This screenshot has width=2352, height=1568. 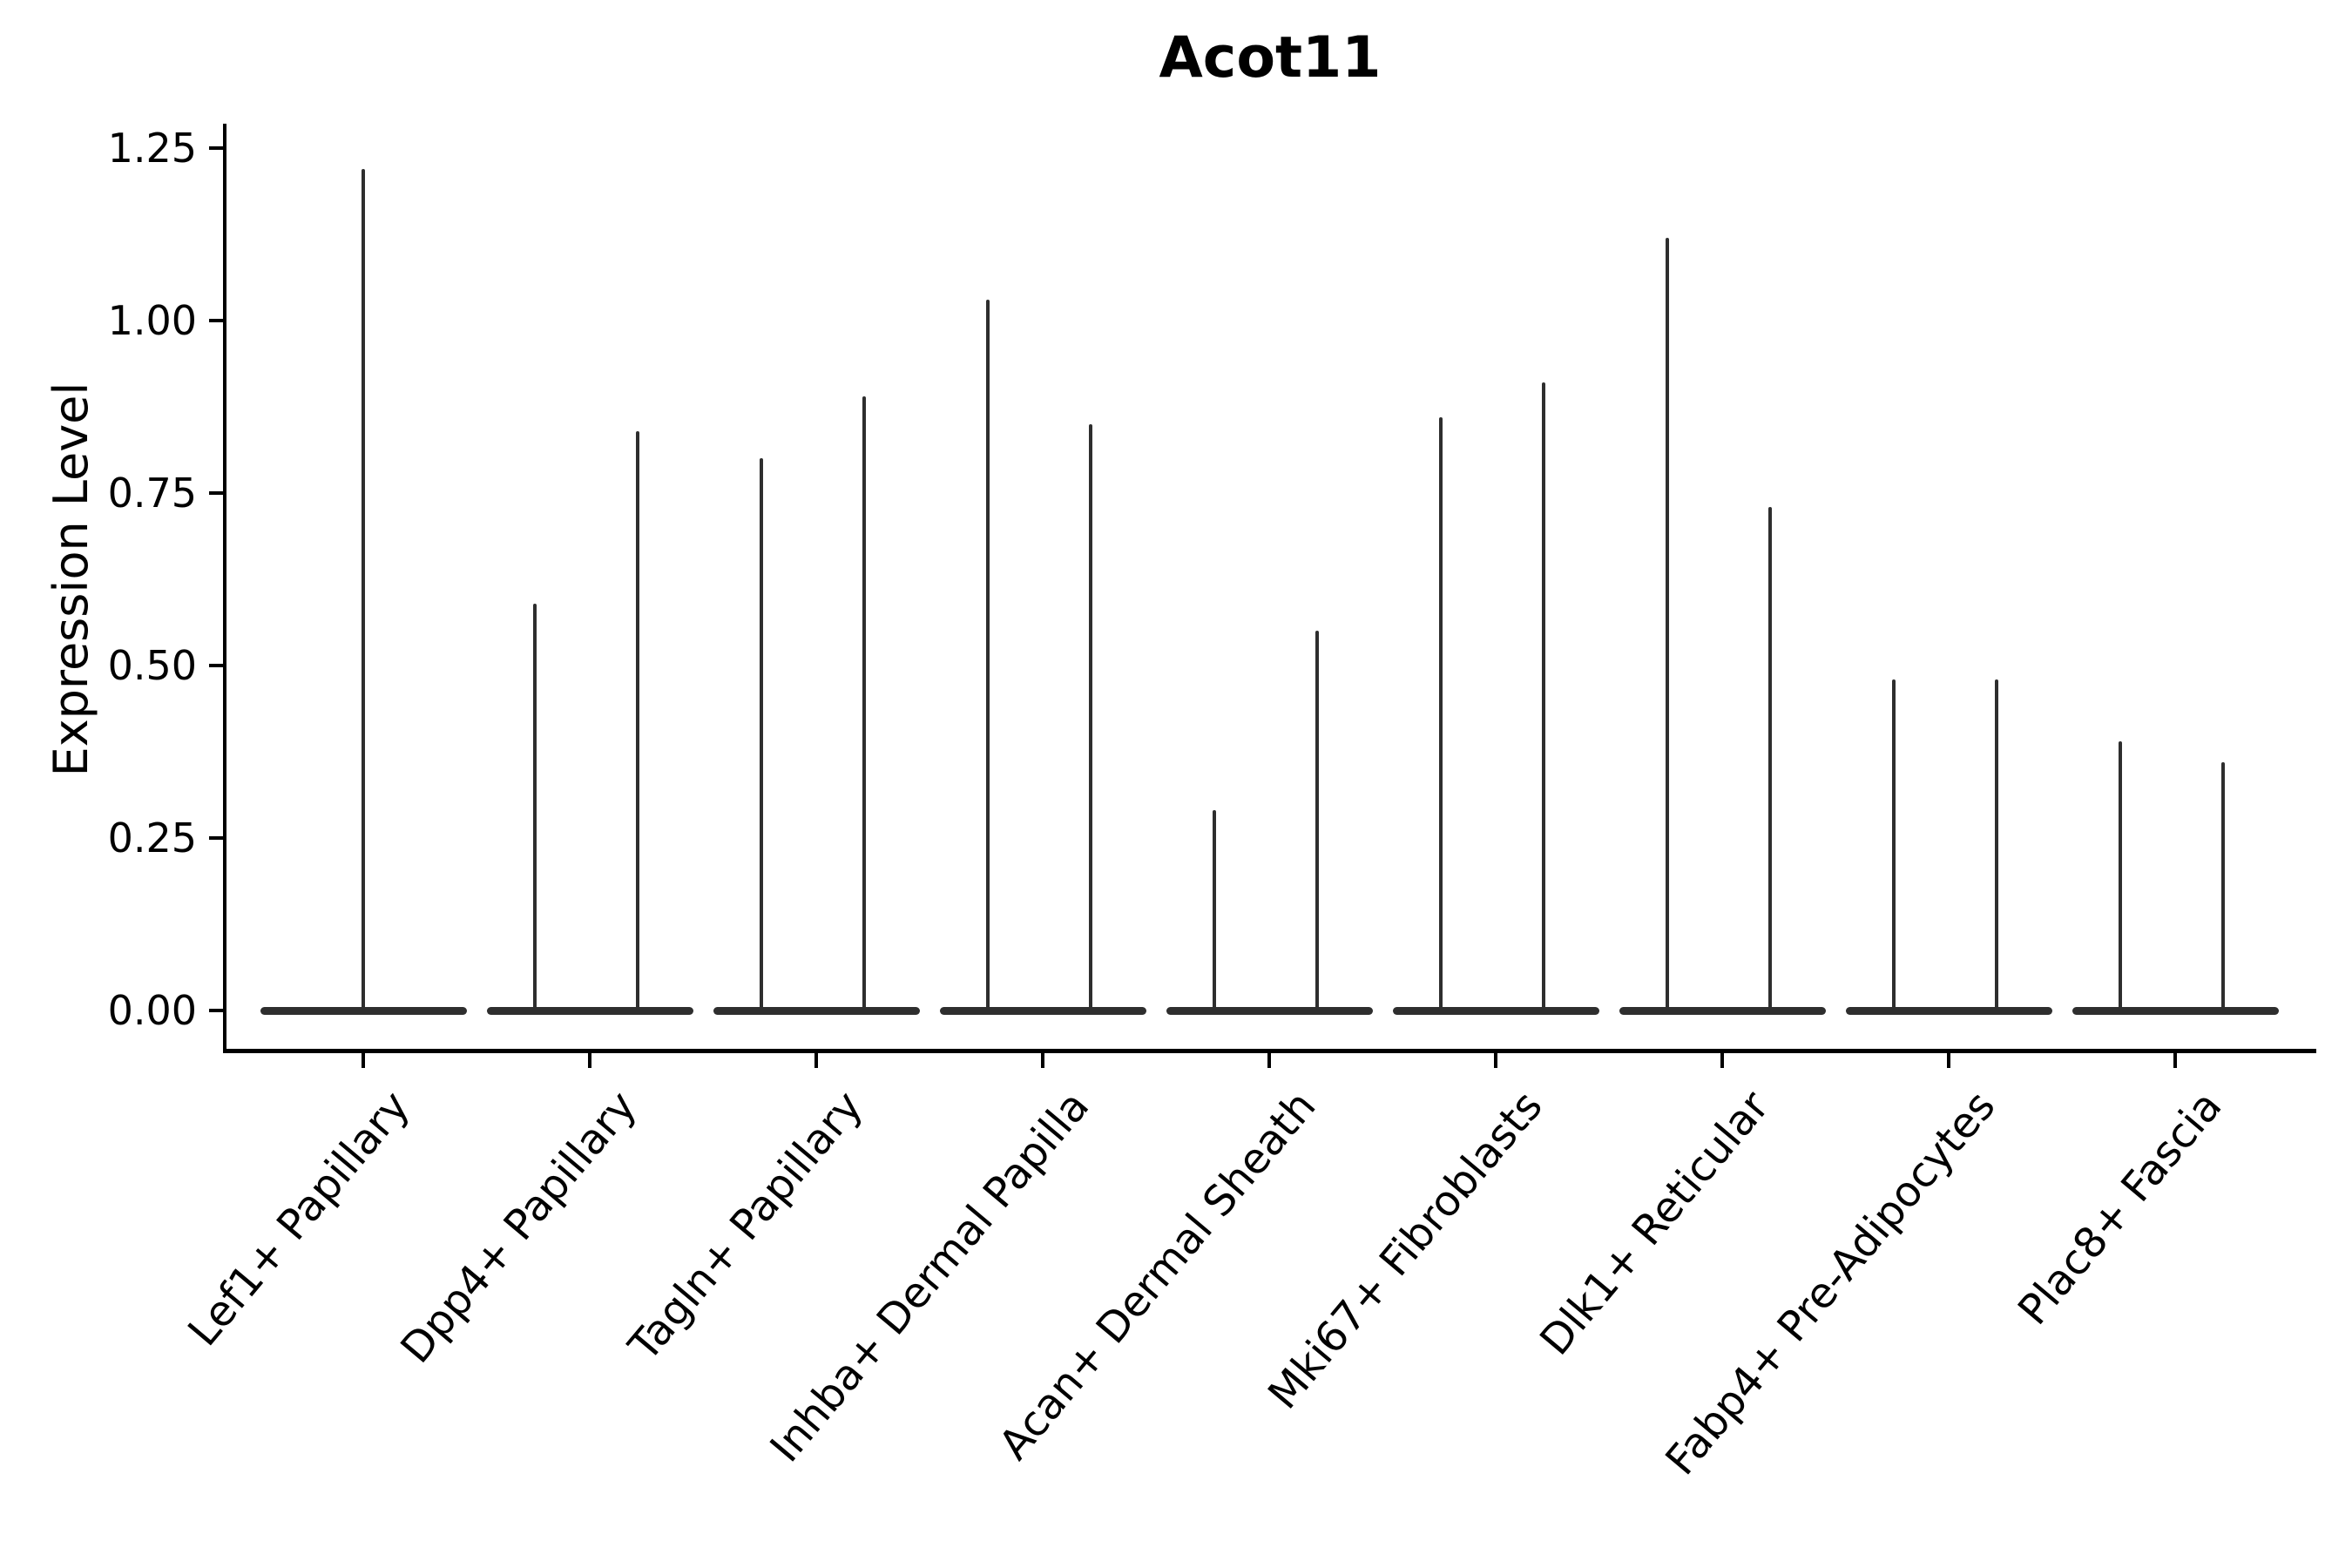 What do you see at coordinates (225, 588) in the screenshot?
I see `y-axis-spine` at bounding box center [225, 588].